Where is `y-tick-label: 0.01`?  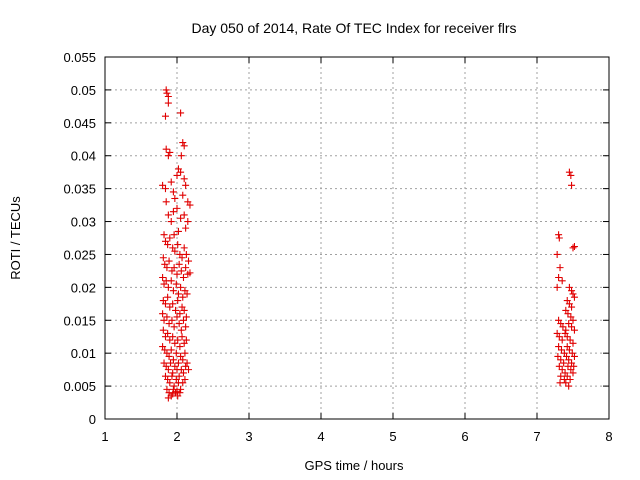 y-tick-label: 0.01 is located at coordinates (83, 353).